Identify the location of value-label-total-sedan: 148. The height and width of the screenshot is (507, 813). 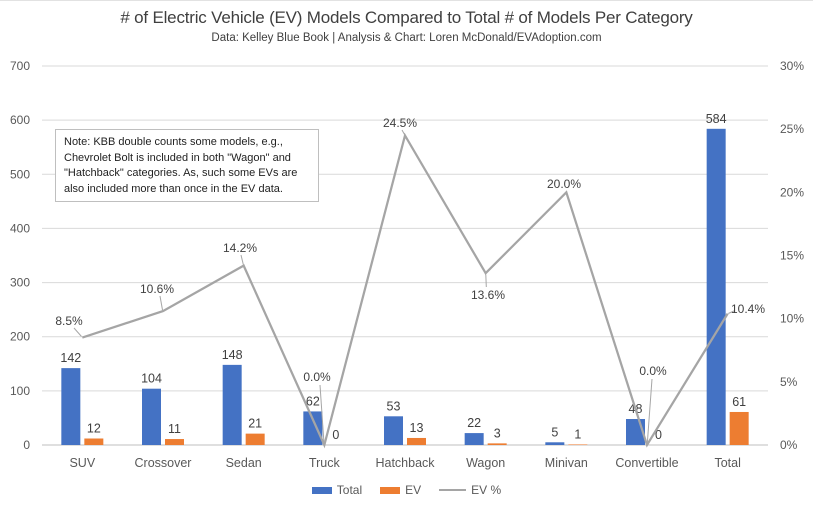
(232, 355).